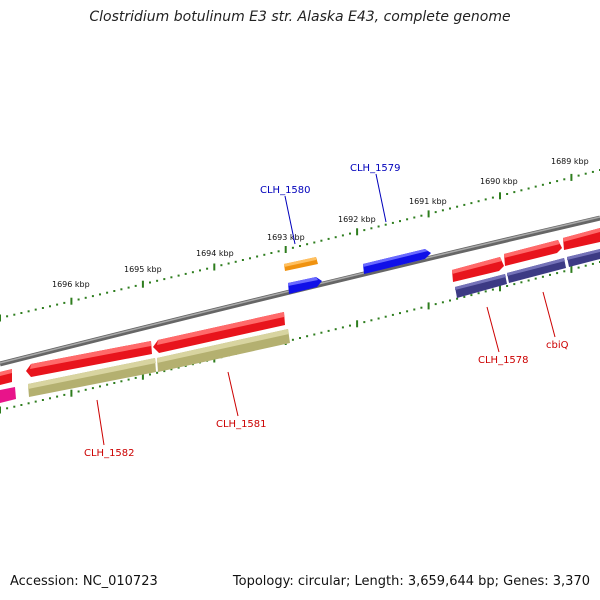  Describe the element at coordinates (357, 271) in the screenshot. I see `forward-genes` at that location.